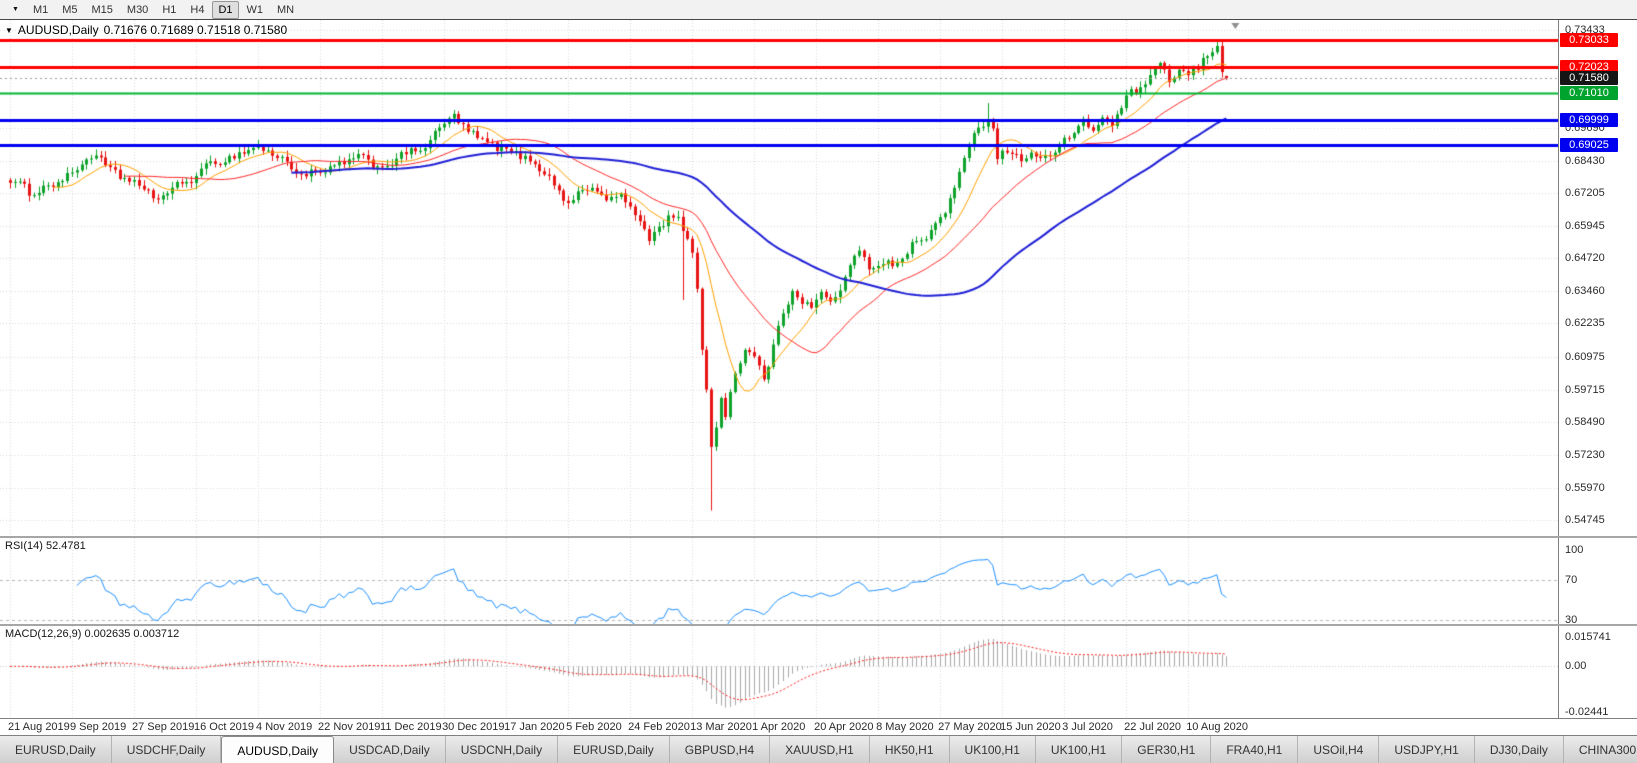 Image resolution: width=1637 pixels, height=763 pixels. What do you see at coordinates (1585, 454) in the screenshot?
I see `price-axis-label: 0.57230` at bounding box center [1585, 454].